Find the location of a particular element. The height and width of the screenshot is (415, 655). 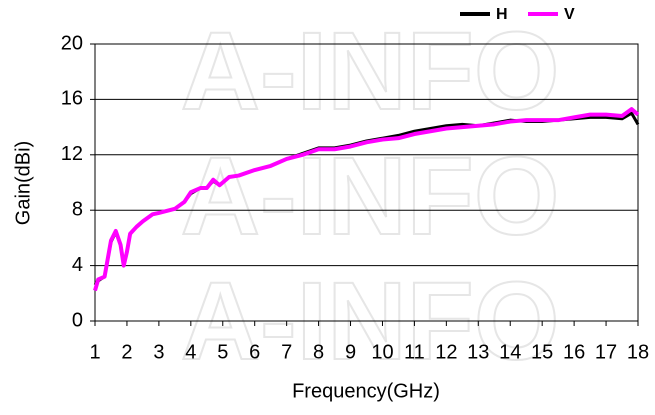

x-tick-label: 15 is located at coordinates (542, 352).